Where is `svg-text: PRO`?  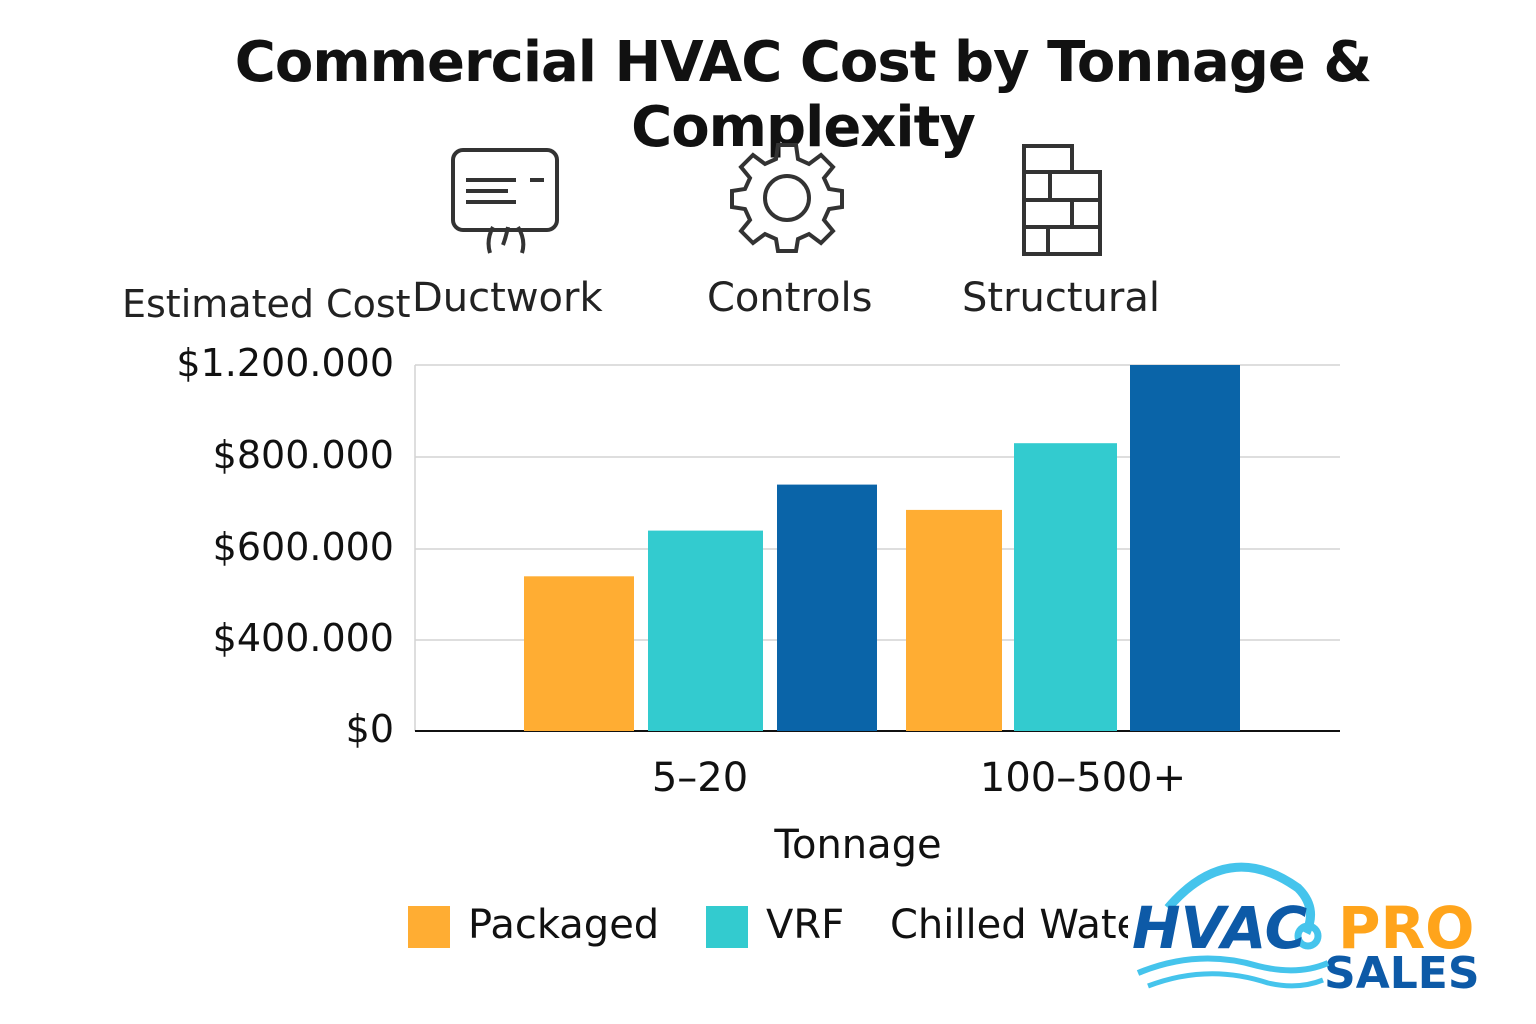 svg-text: PRO is located at coordinates (1406, 928).